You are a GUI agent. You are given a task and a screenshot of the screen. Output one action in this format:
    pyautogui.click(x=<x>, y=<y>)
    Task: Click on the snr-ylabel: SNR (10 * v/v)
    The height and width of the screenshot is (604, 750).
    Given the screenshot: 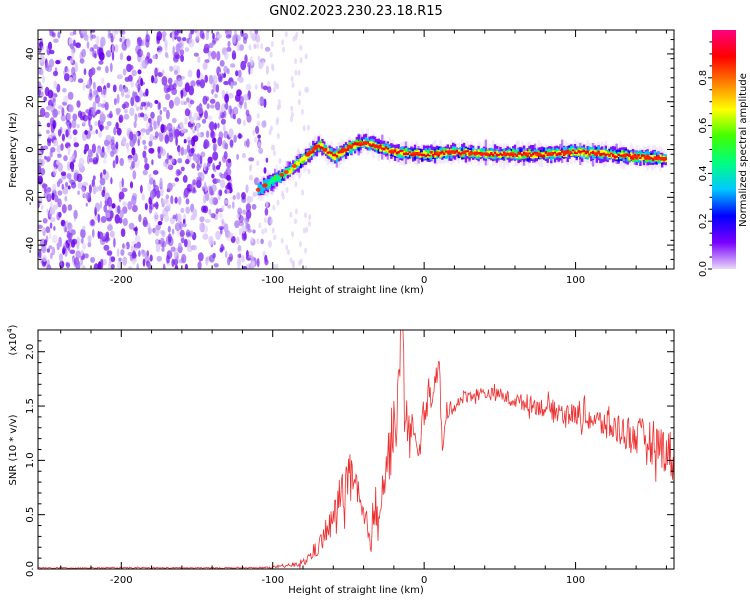 What is the action you would take?
    pyautogui.click(x=13, y=449)
    